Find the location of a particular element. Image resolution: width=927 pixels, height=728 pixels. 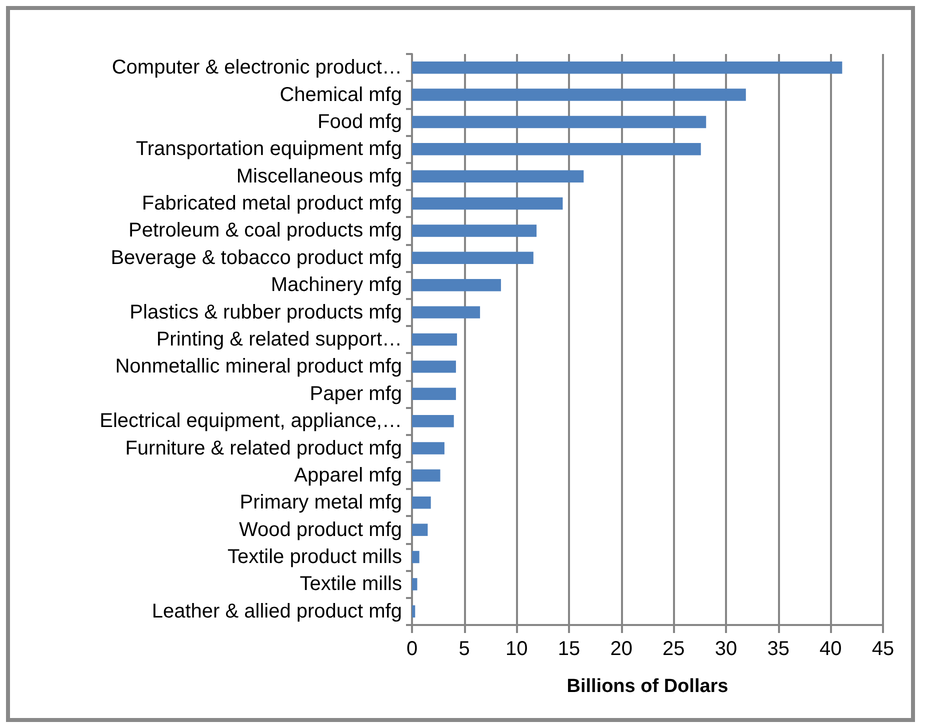

x-tick-label: 35 is located at coordinates (778, 649).